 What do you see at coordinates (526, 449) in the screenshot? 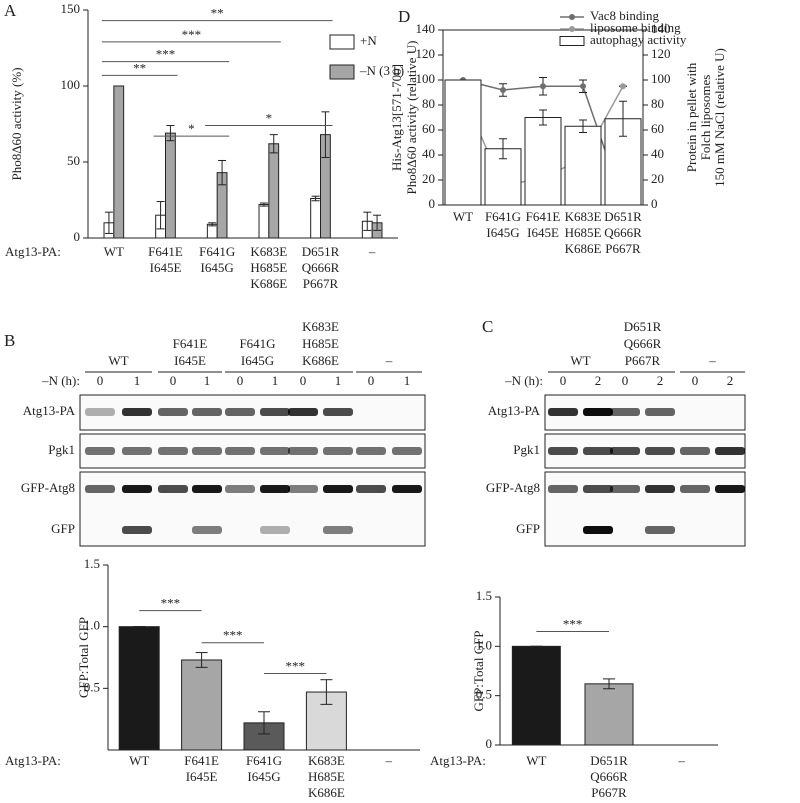
I see `blot-row-label: Pgk1` at bounding box center [526, 449].